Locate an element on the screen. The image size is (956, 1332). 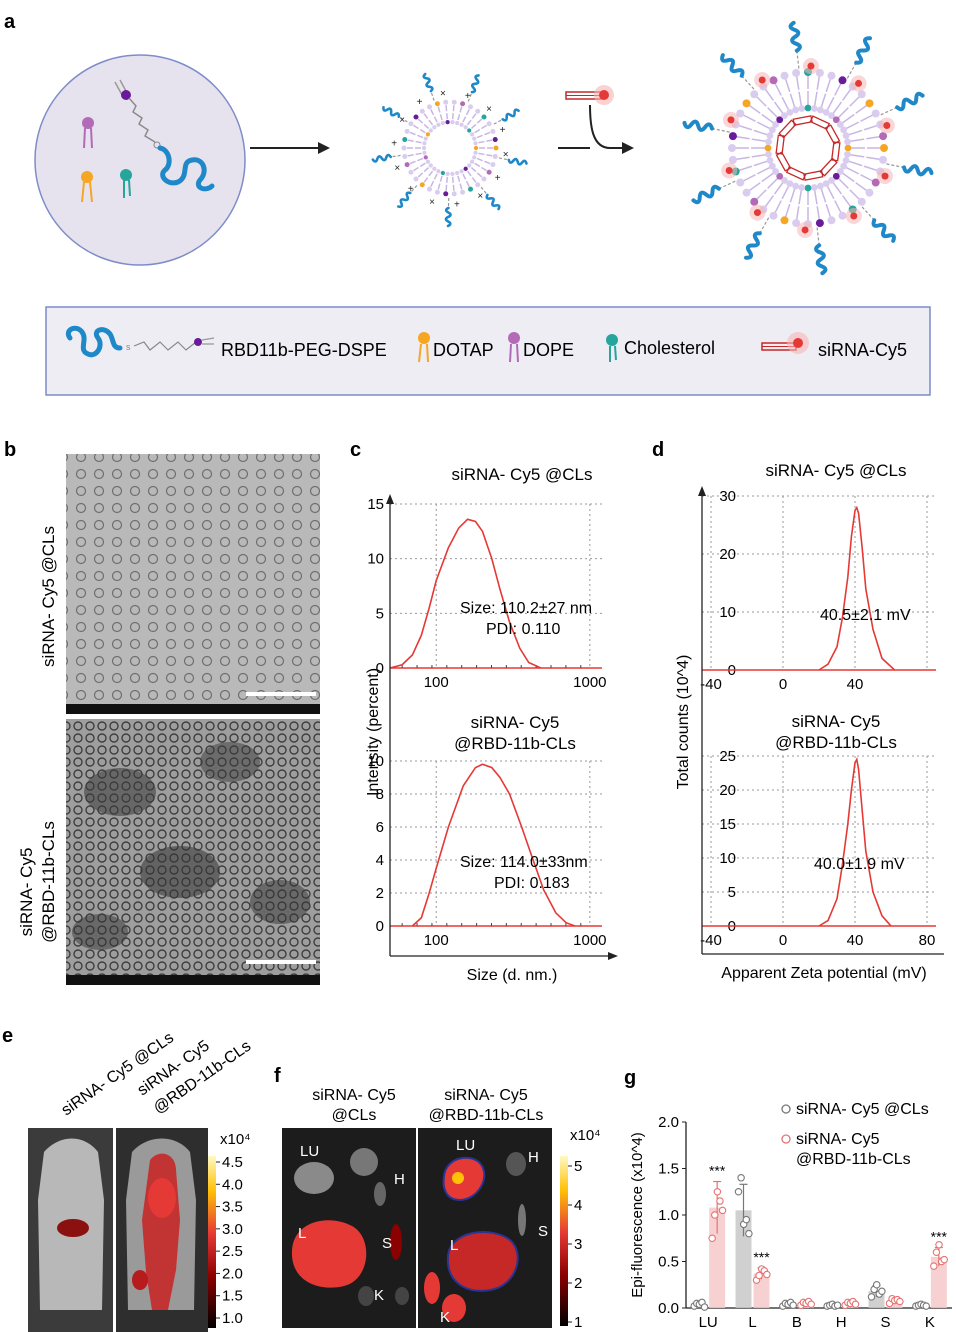
dotap-icon-legend is located at coordinates (424, 338).